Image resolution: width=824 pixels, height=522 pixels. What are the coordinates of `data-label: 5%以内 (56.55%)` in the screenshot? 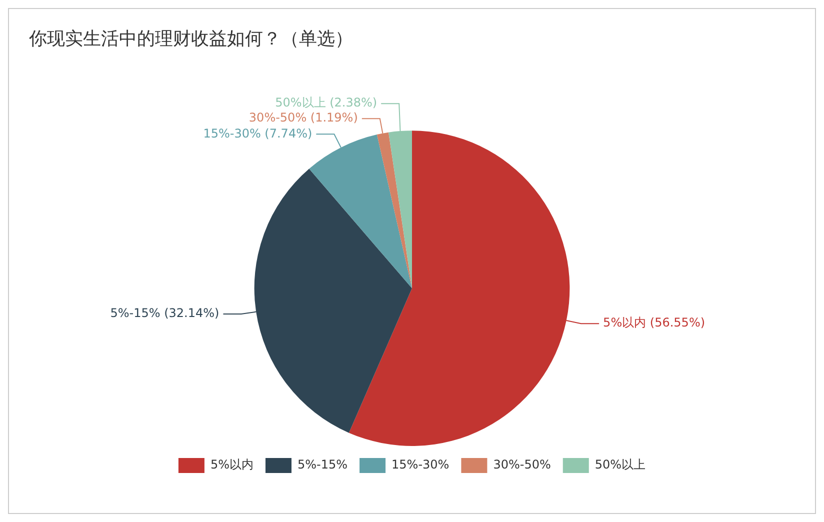 It's located at (654, 323).